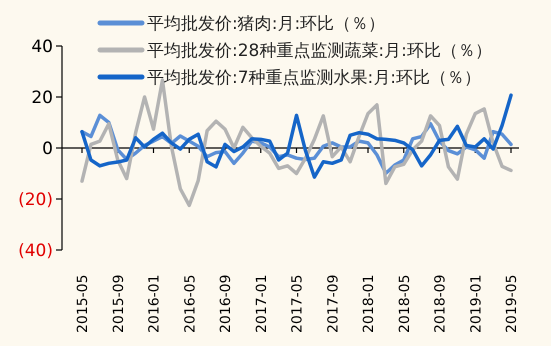  Describe the element at coordinates (118, 303) in the screenshot. I see `x-tick-label: 2015-09` at that location.